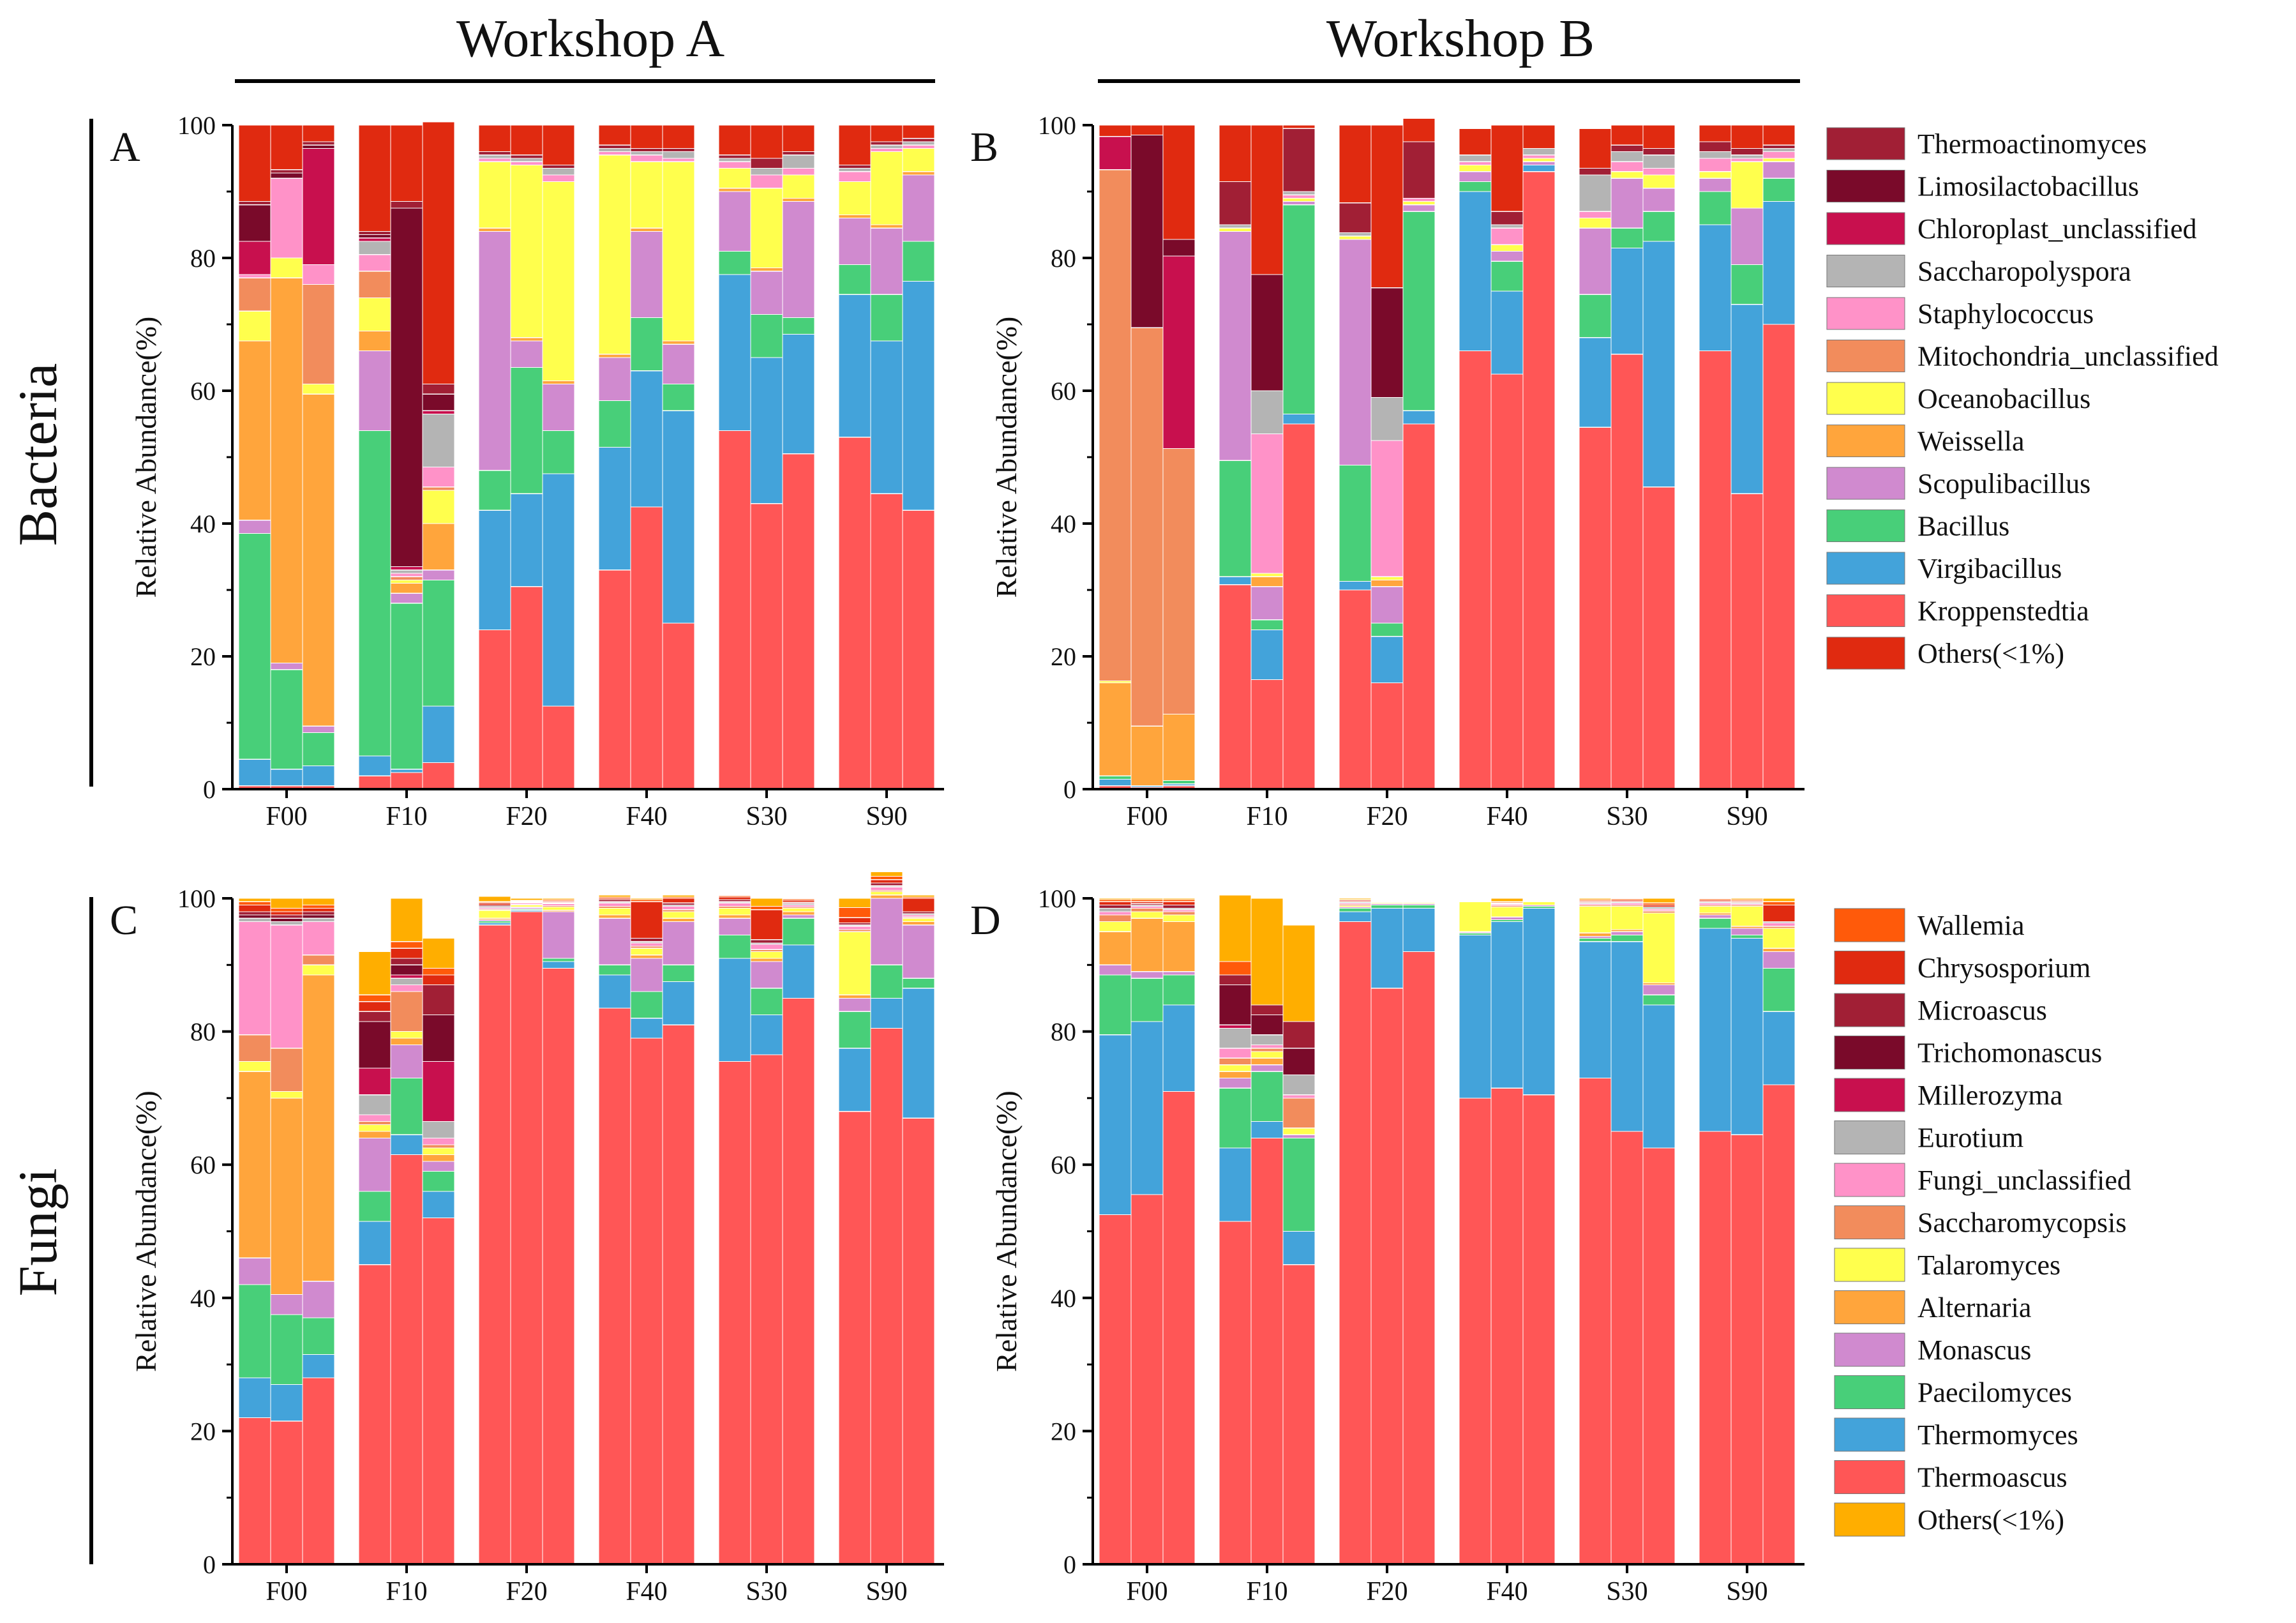 This screenshot has height=1623, width=2296. I want to click on bar-segment-saccharopolyspora, so click(766, 172).